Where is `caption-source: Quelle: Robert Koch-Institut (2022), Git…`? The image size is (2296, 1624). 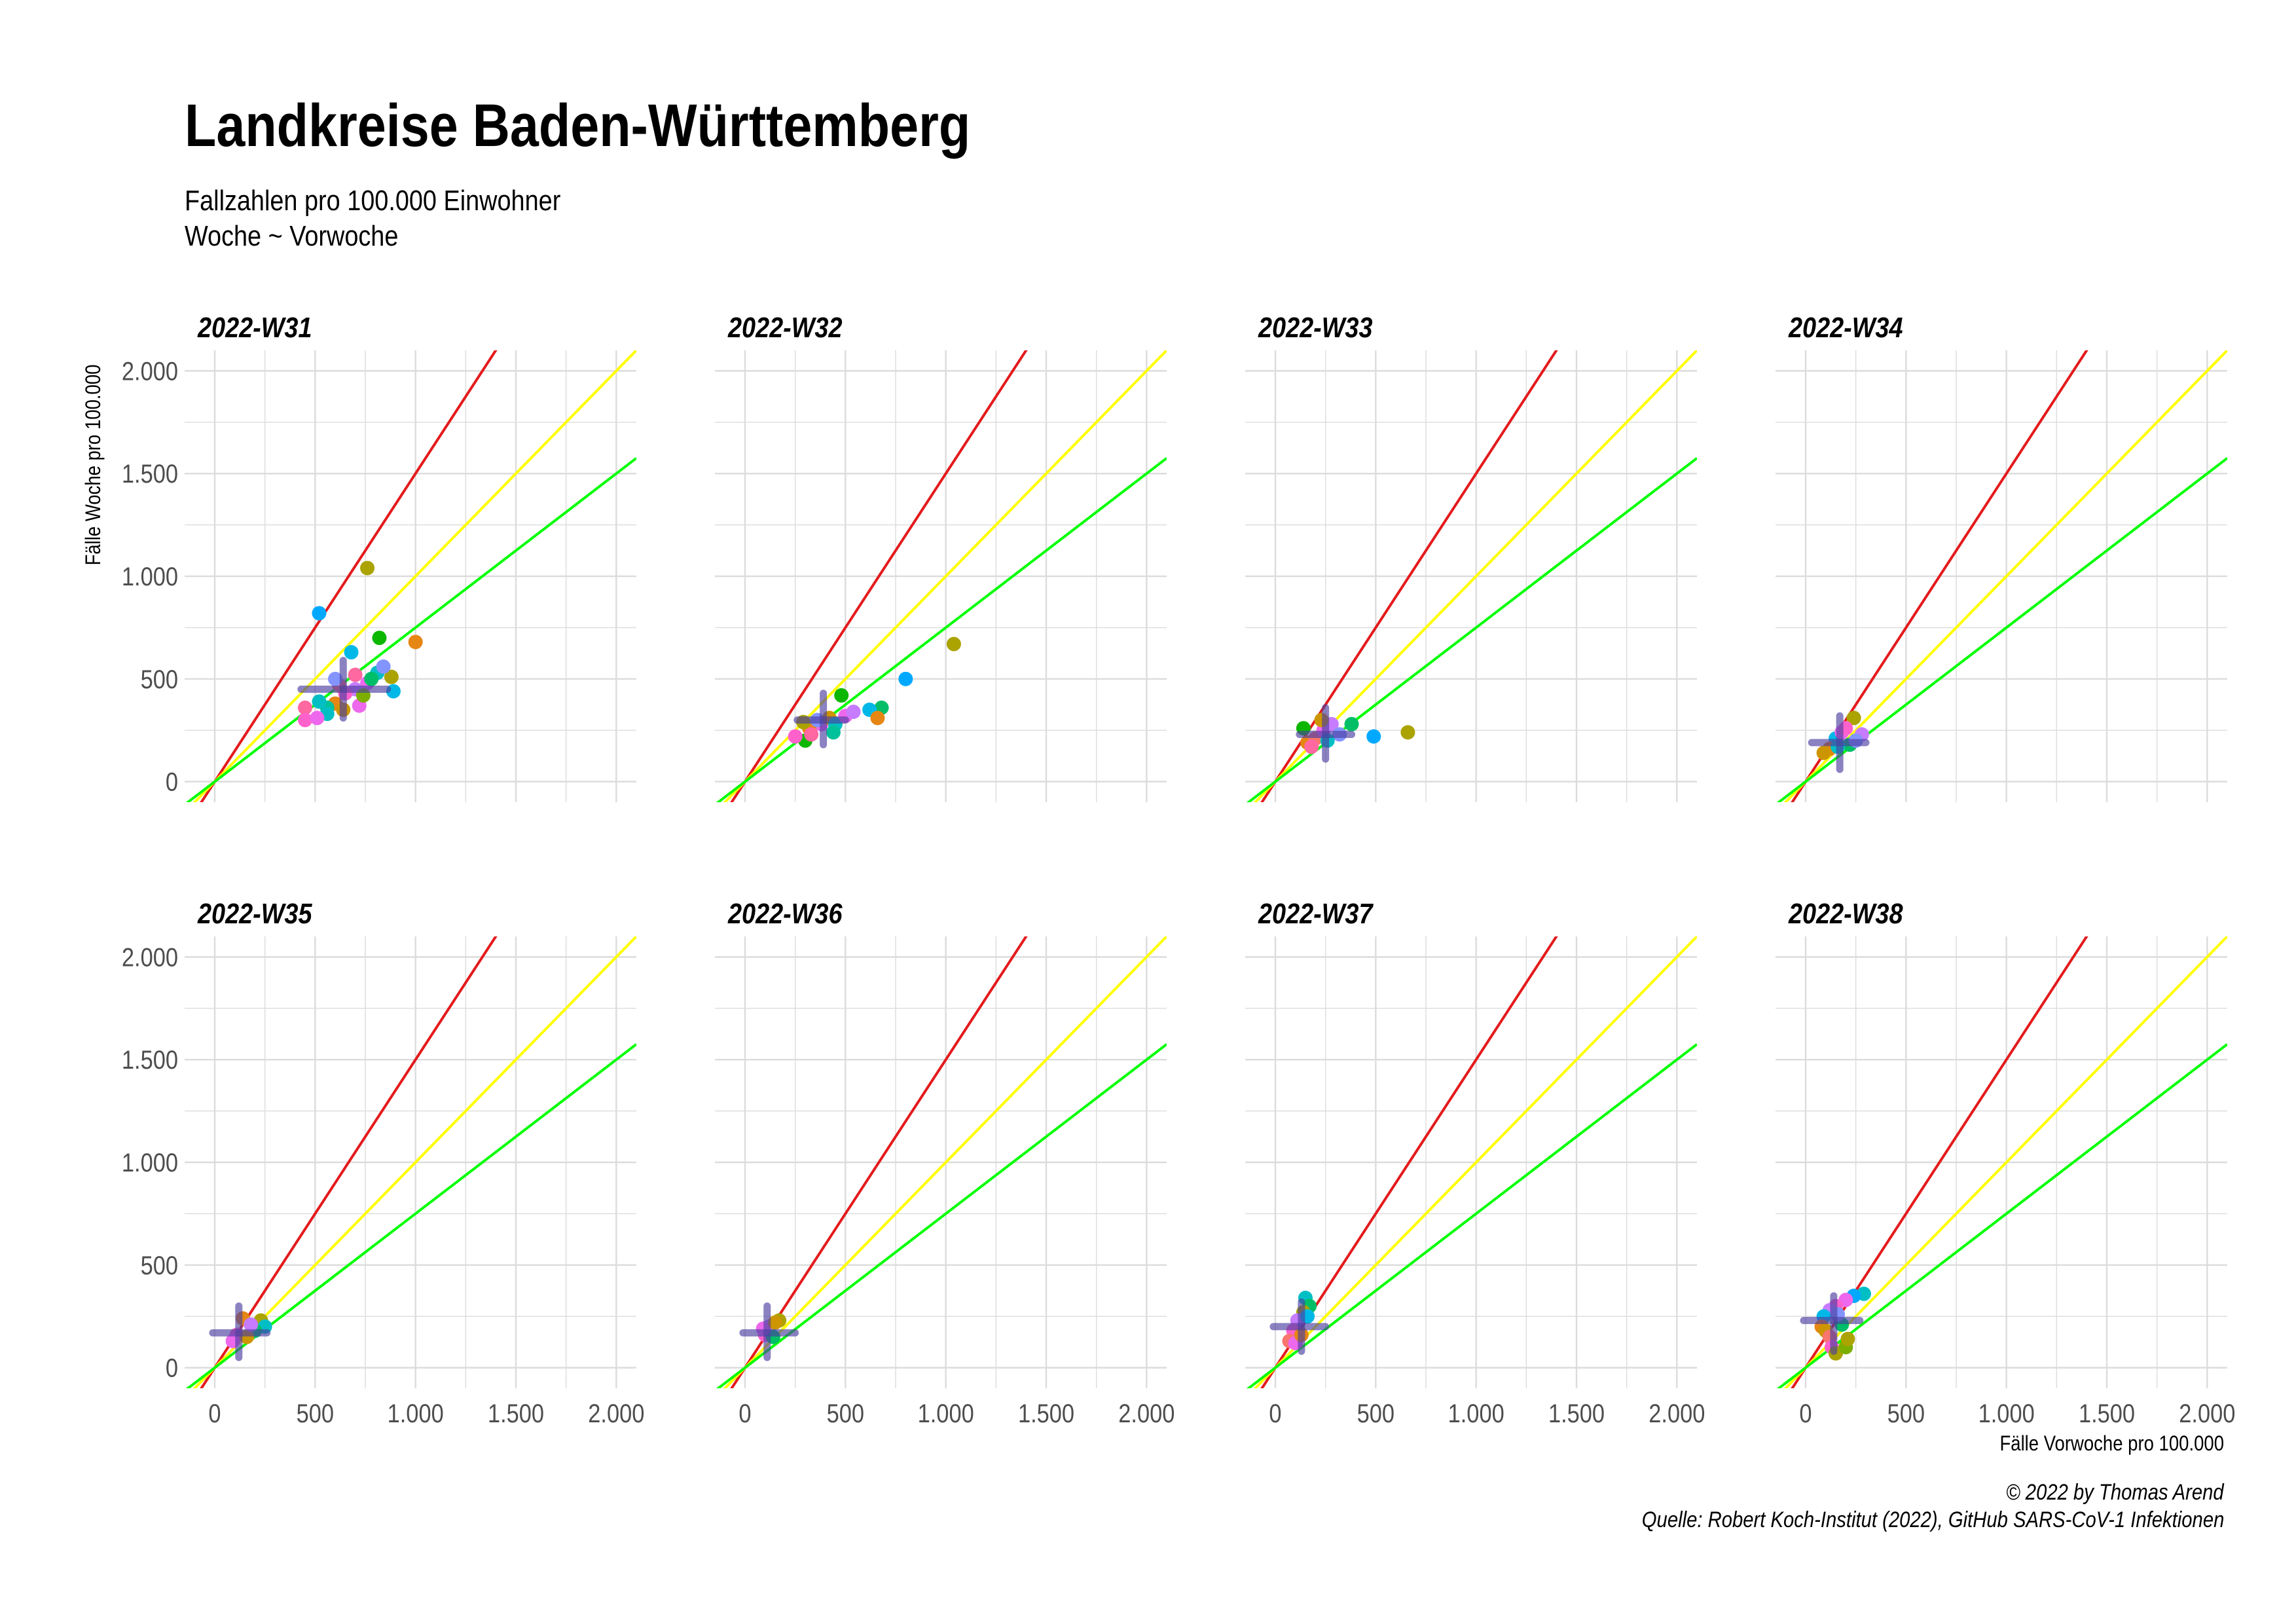
caption-source: Quelle: Robert Koch-Institut (2022), Git… is located at coordinates (1932, 1519).